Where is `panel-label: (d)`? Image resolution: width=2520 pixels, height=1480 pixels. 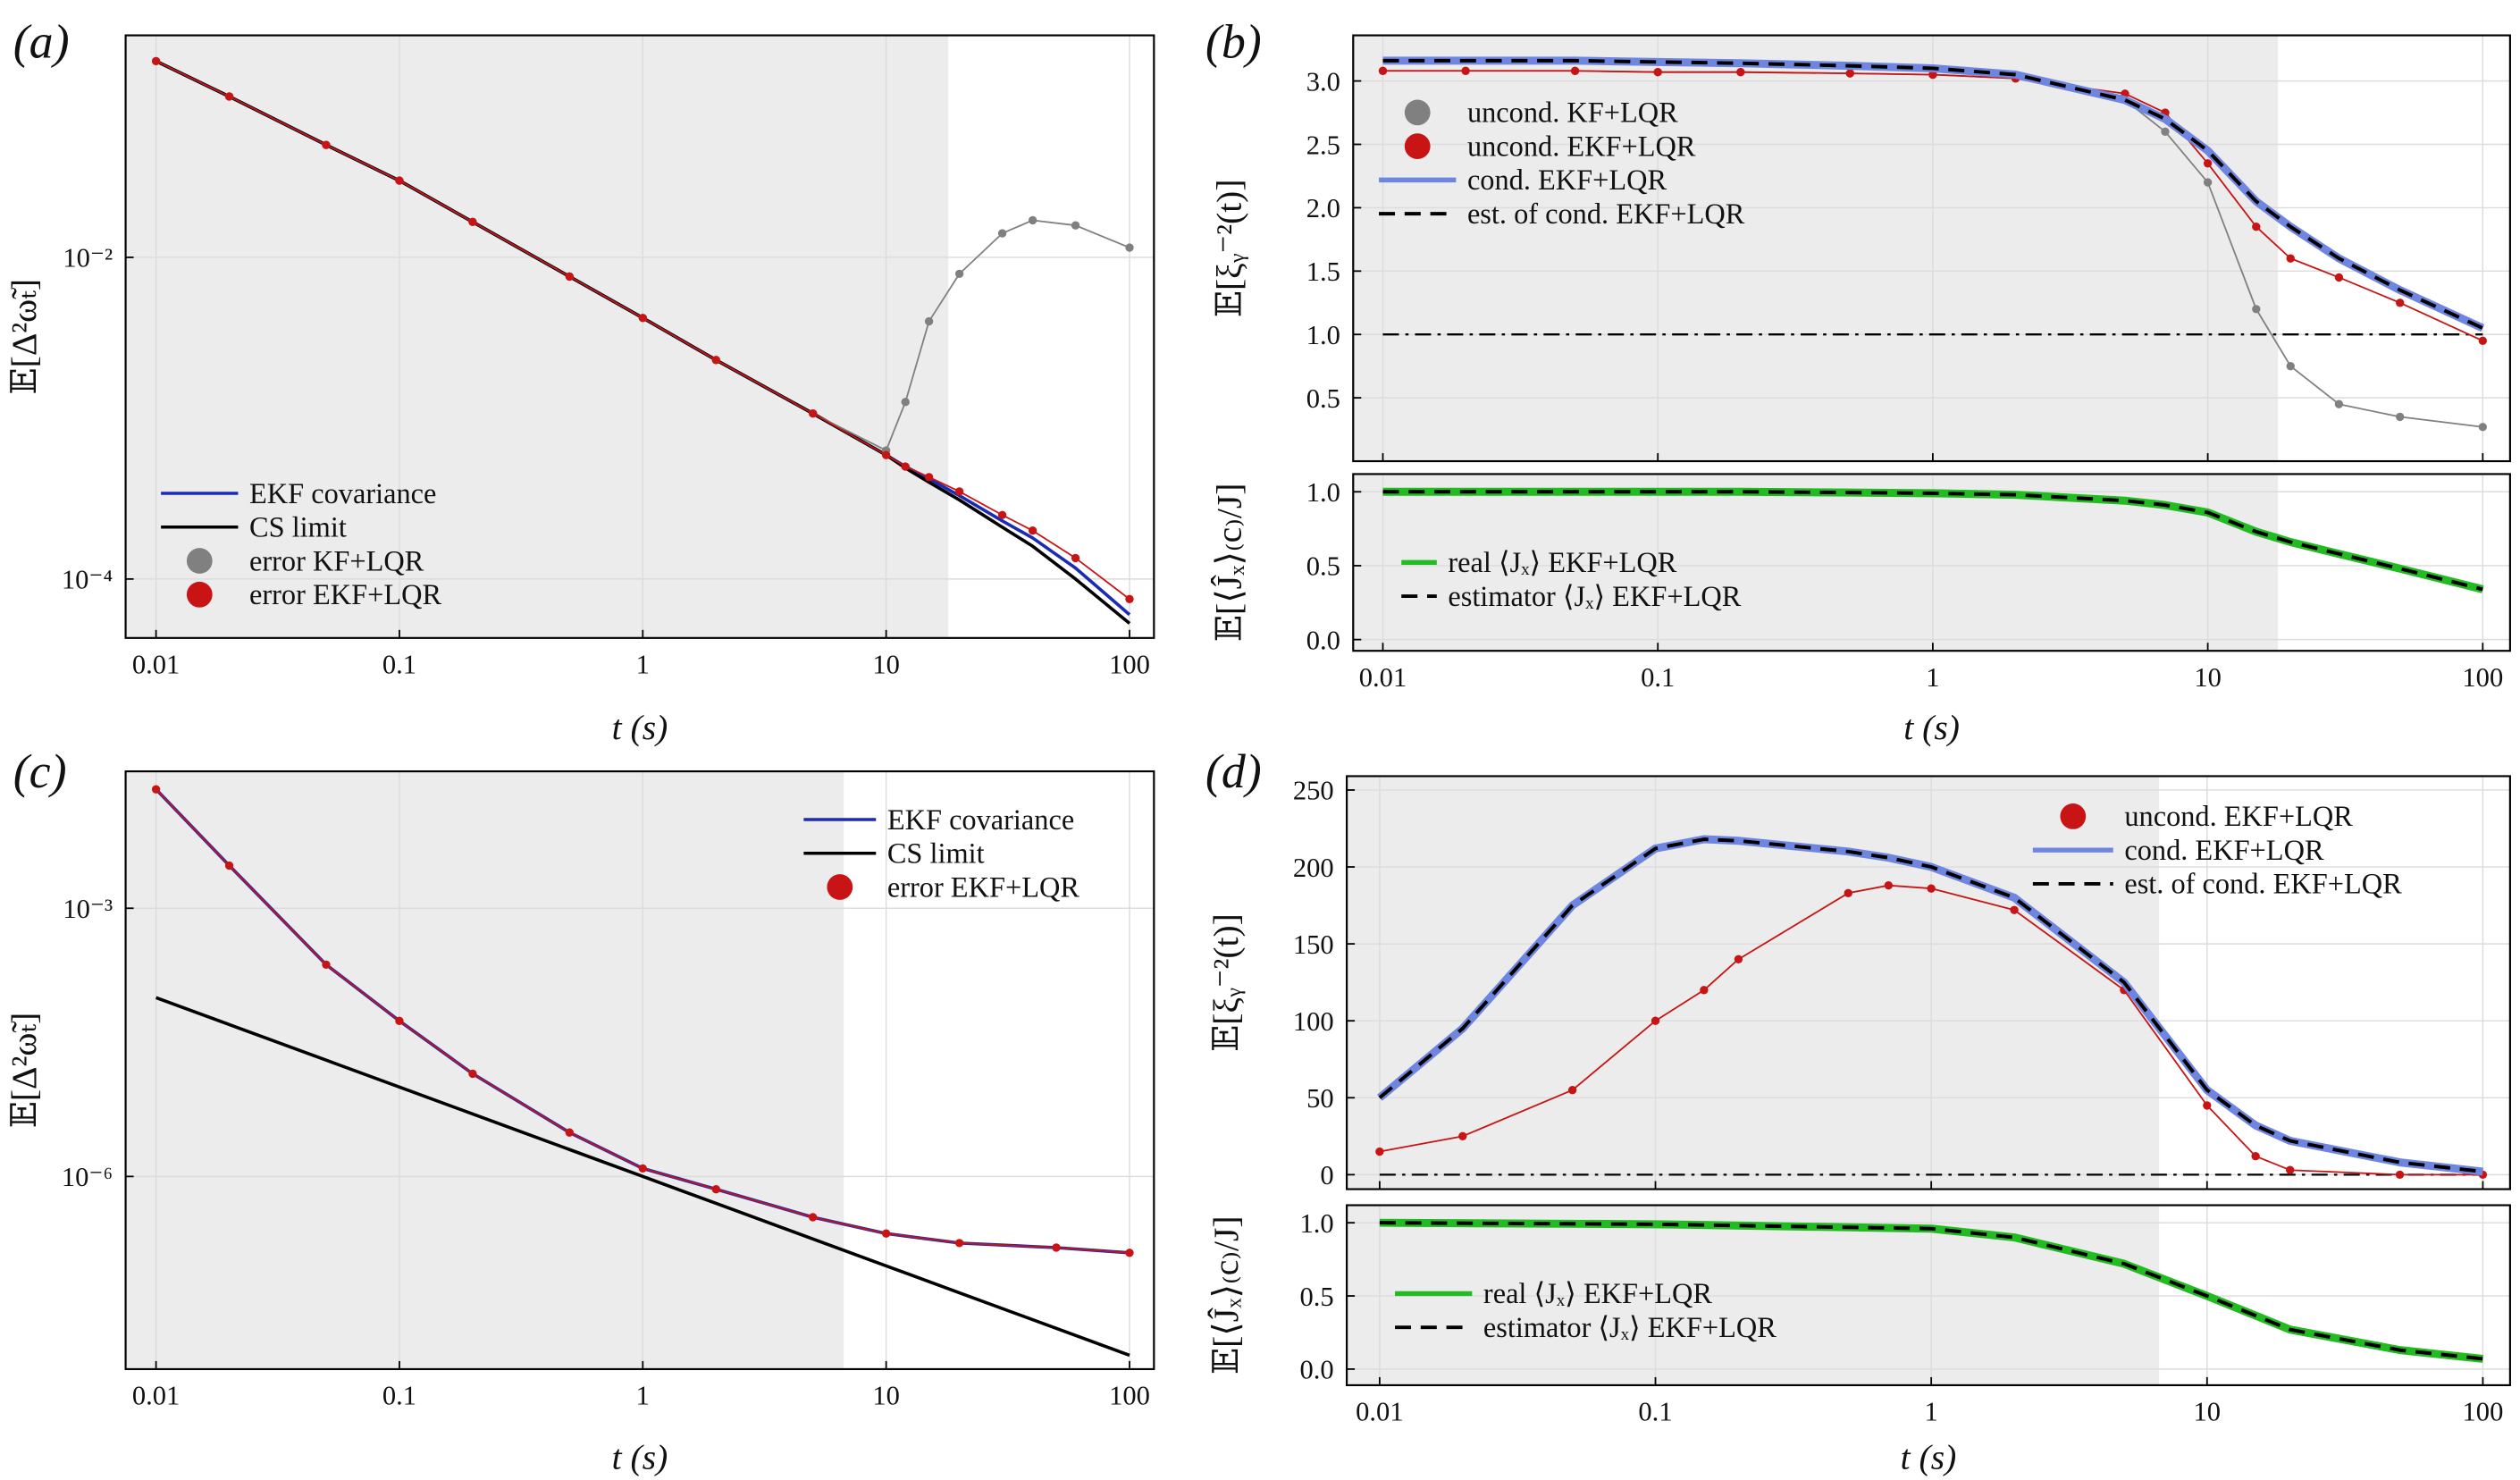 panel-label: (d) is located at coordinates (1233, 771).